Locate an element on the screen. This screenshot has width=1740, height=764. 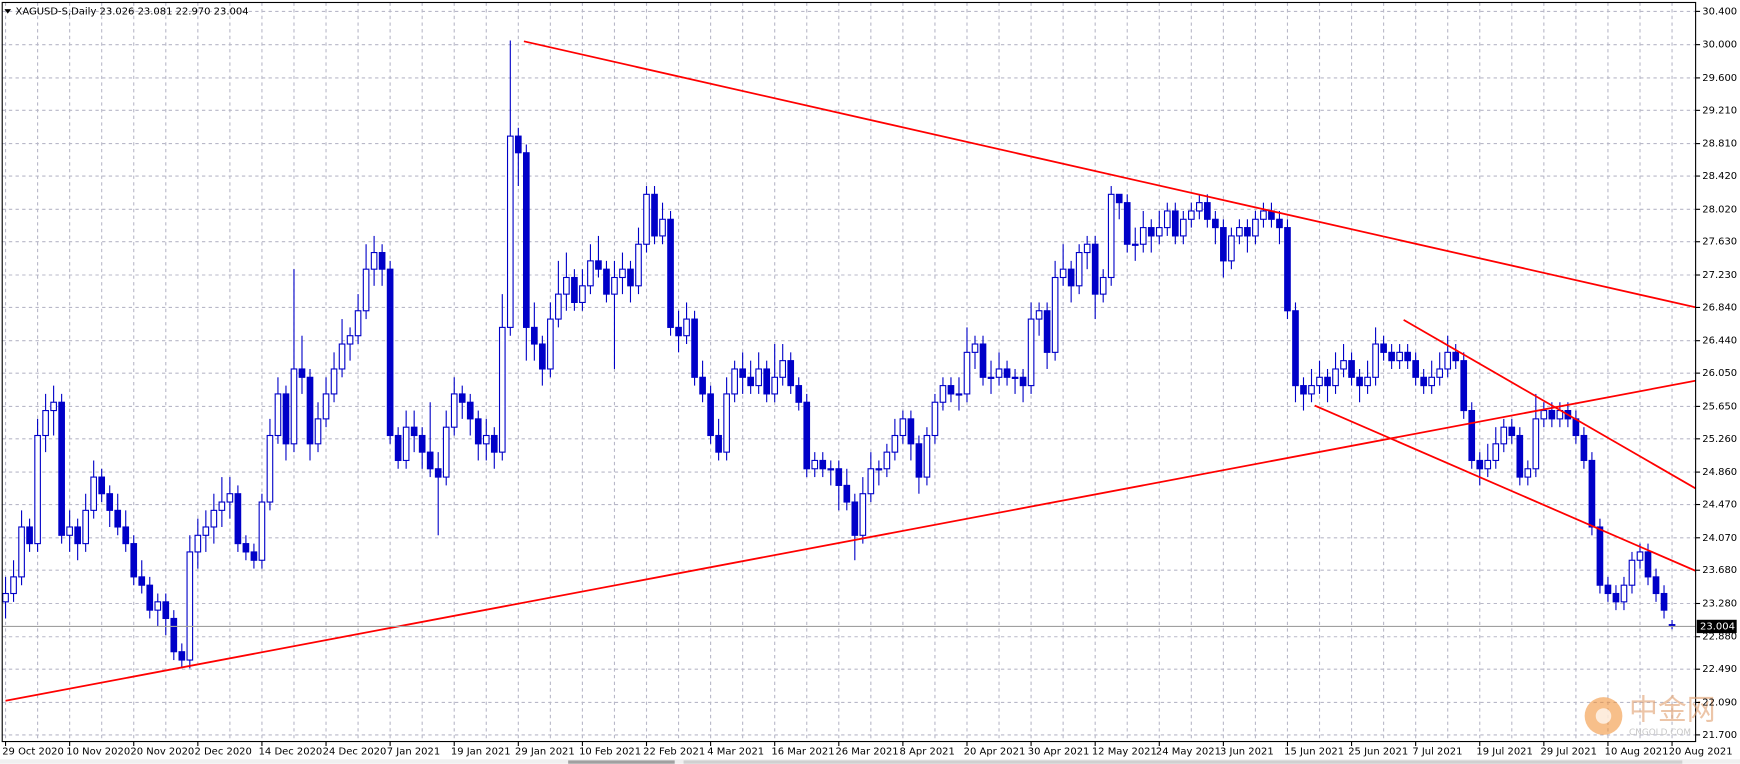
x-tick-label: 20 Apr 2021 is located at coordinates (995, 752).